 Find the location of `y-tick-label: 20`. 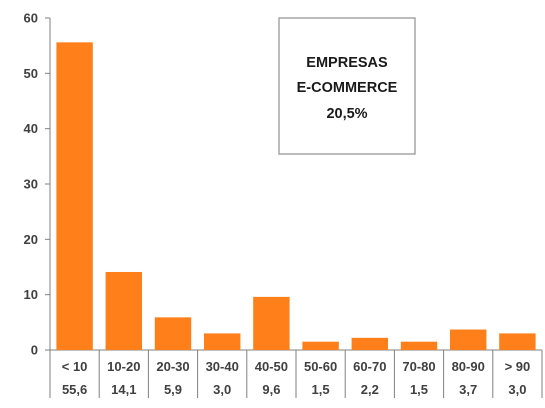

y-tick-label: 20 is located at coordinates (31, 239).